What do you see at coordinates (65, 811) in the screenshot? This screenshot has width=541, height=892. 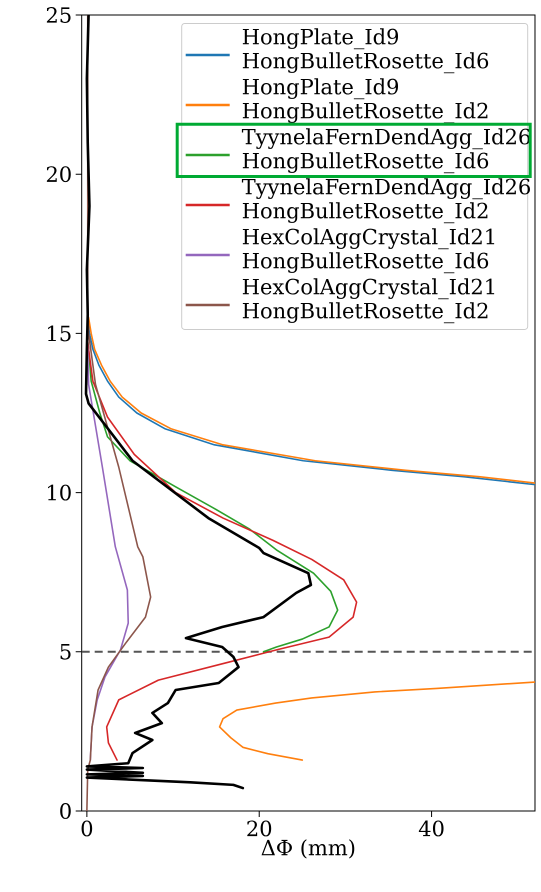 I see `y-tick-label: 0` at bounding box center [65, 811].